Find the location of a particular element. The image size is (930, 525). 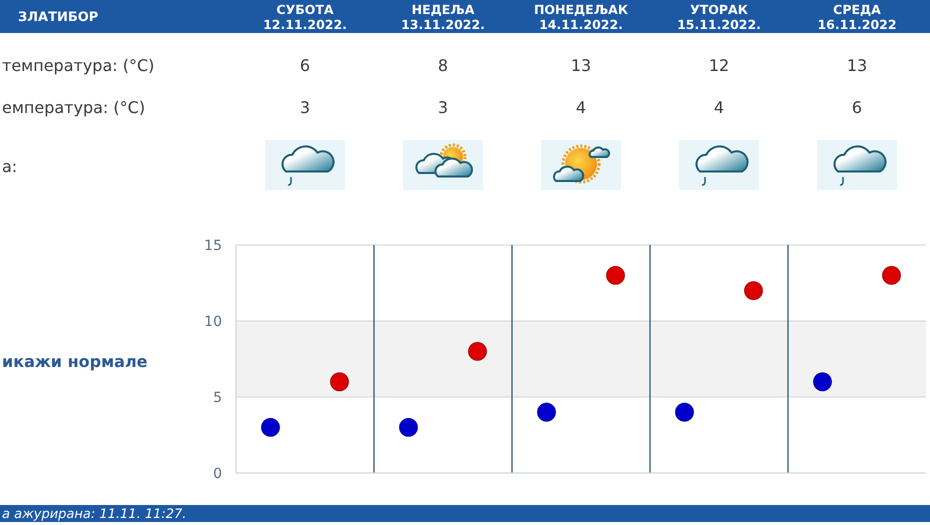

data-label: 8 is located at coordinates (443, 65).